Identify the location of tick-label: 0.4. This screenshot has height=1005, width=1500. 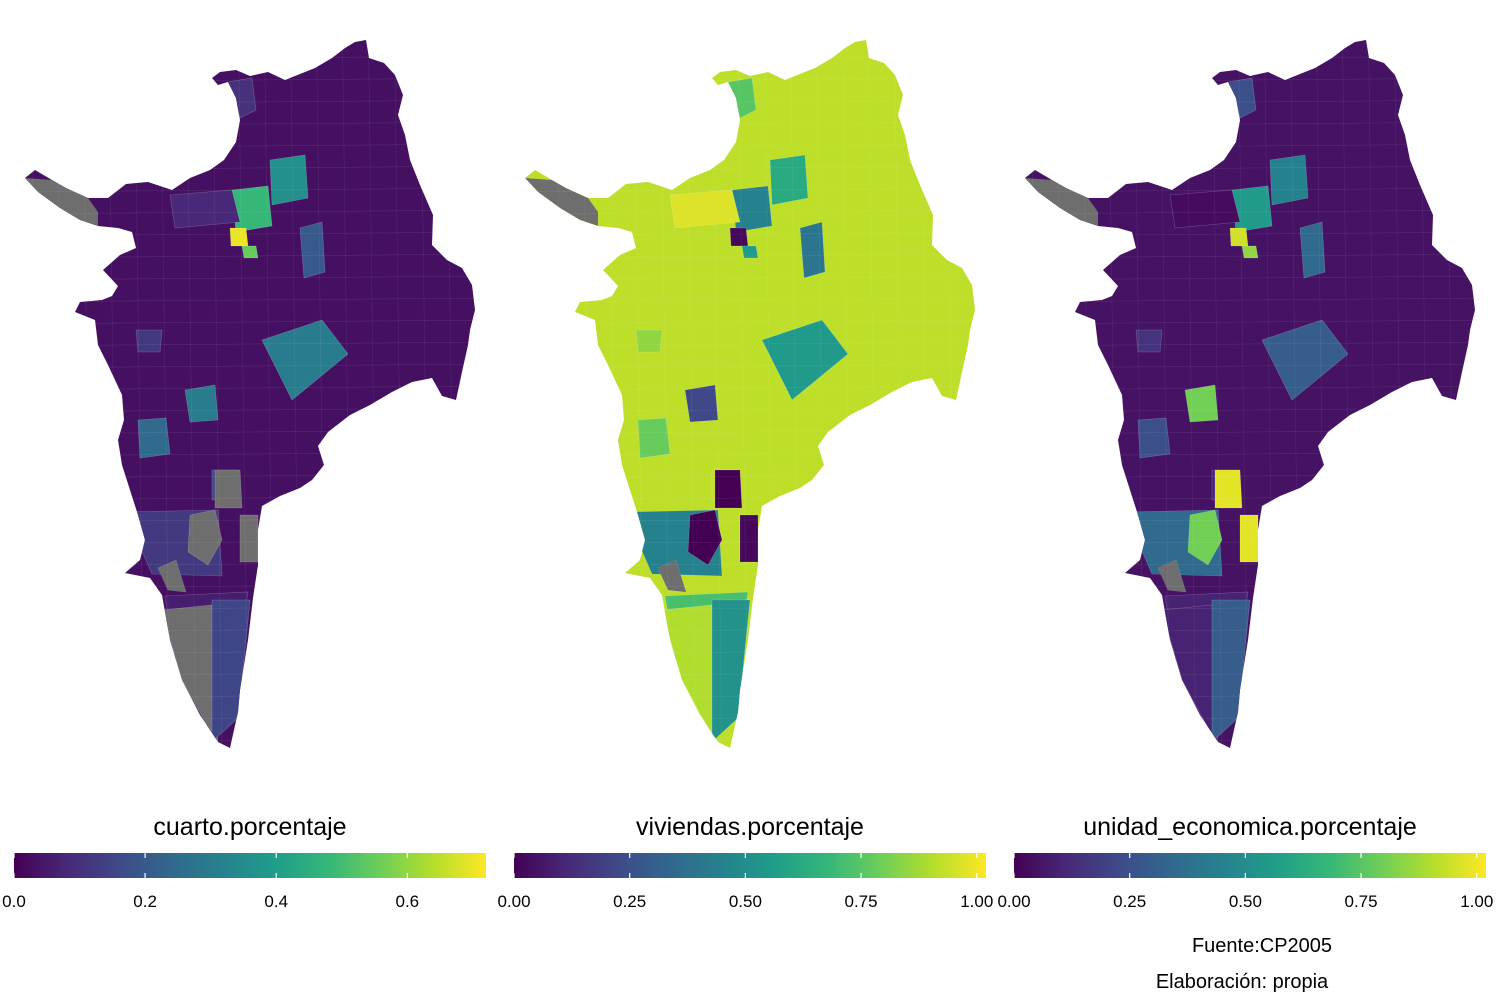
(276, 901).